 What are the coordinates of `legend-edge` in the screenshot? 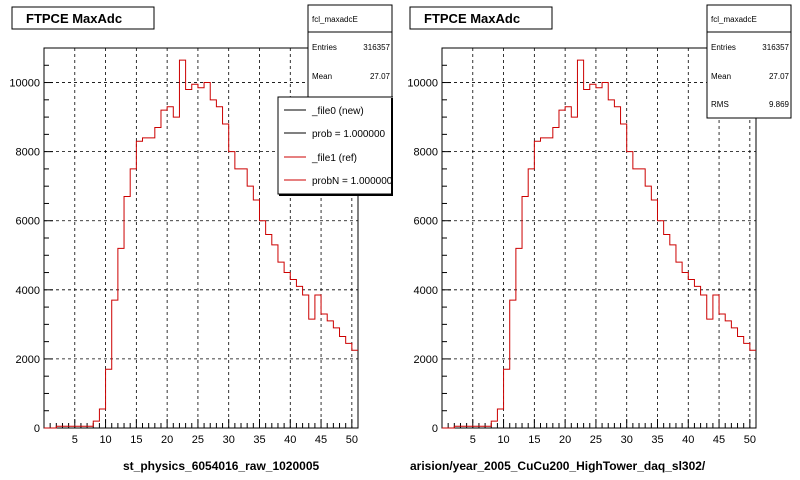 It's located at (392, 146).